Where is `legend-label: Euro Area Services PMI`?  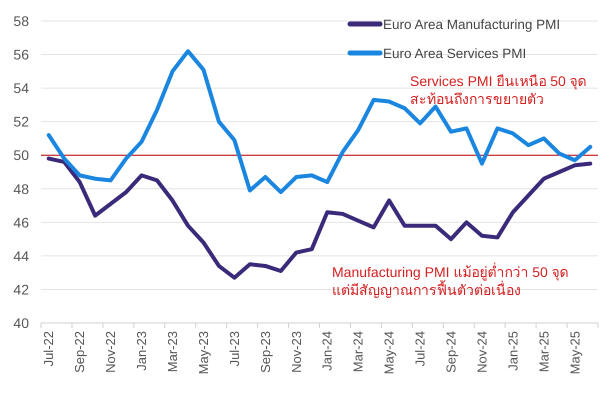 legend-label: Euro Area Services PMI is located at coordinates (454, 53).